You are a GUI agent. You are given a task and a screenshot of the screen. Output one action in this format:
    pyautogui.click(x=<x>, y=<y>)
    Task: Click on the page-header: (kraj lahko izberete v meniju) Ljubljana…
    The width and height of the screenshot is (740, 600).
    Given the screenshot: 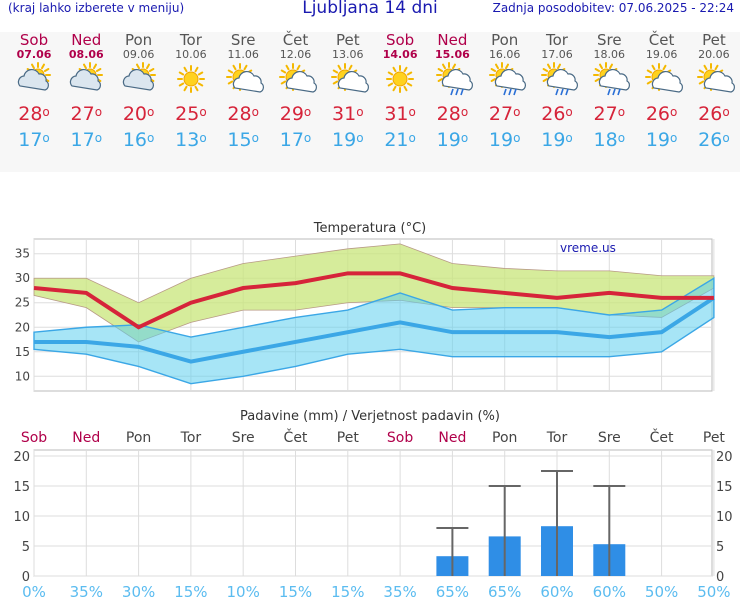 What is the action you would take?
    pyautogui.click(x=370, y=10)
    